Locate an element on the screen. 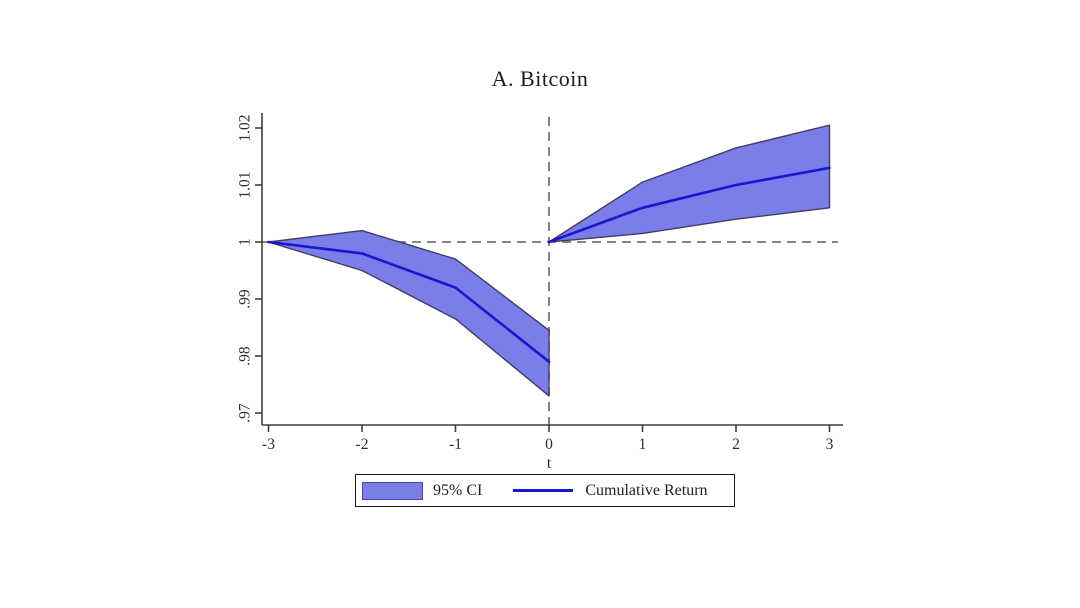 This screenshot has width=1080, height=608. ci-band-pre-event is located at coordinates (408, 313).